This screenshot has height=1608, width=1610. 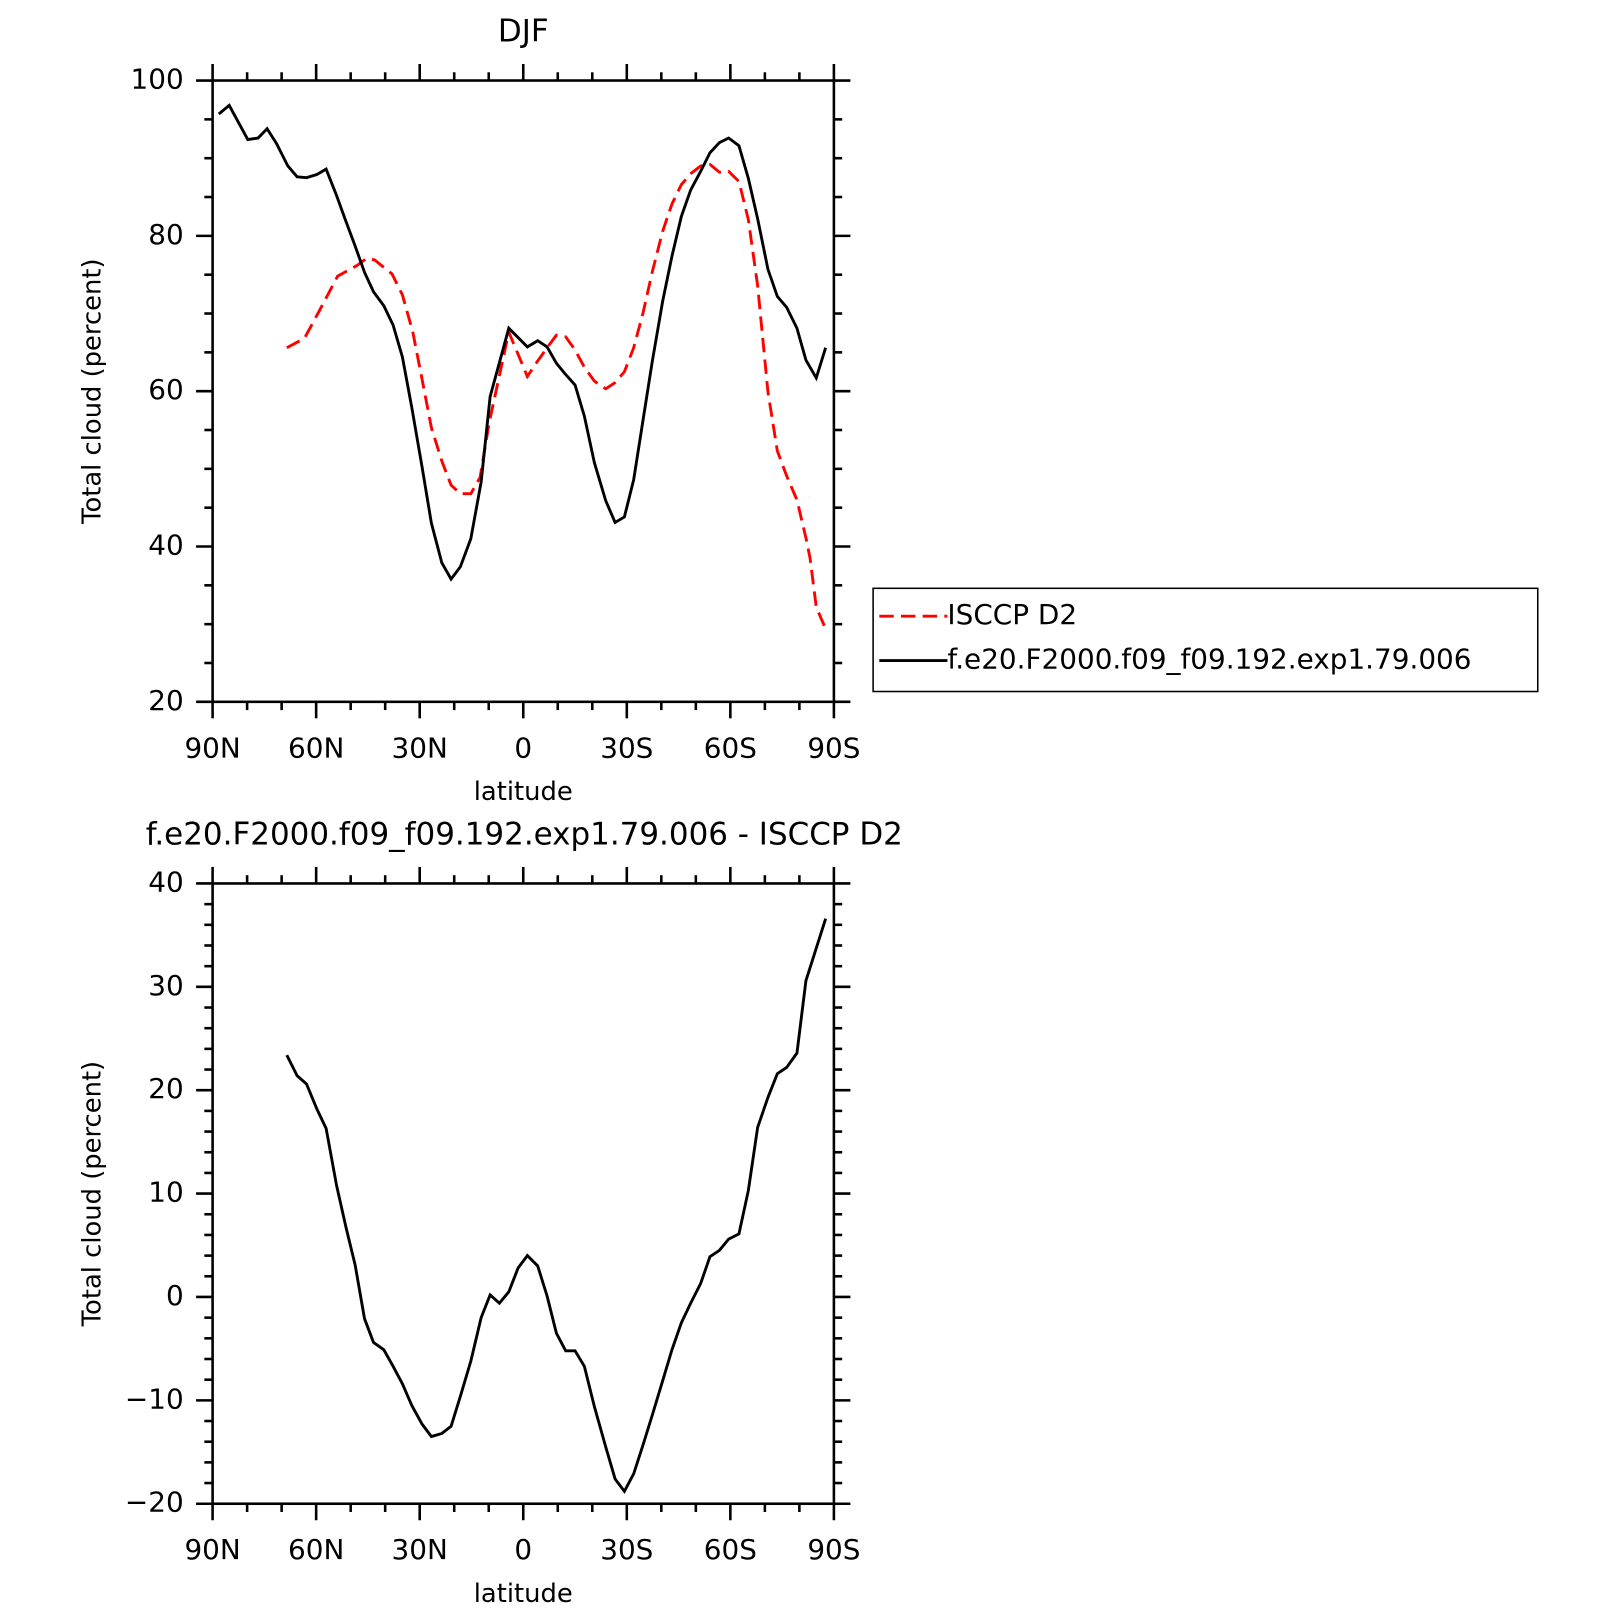 I want to click on y-tick-label: −10, so click(x=154, y=1398).